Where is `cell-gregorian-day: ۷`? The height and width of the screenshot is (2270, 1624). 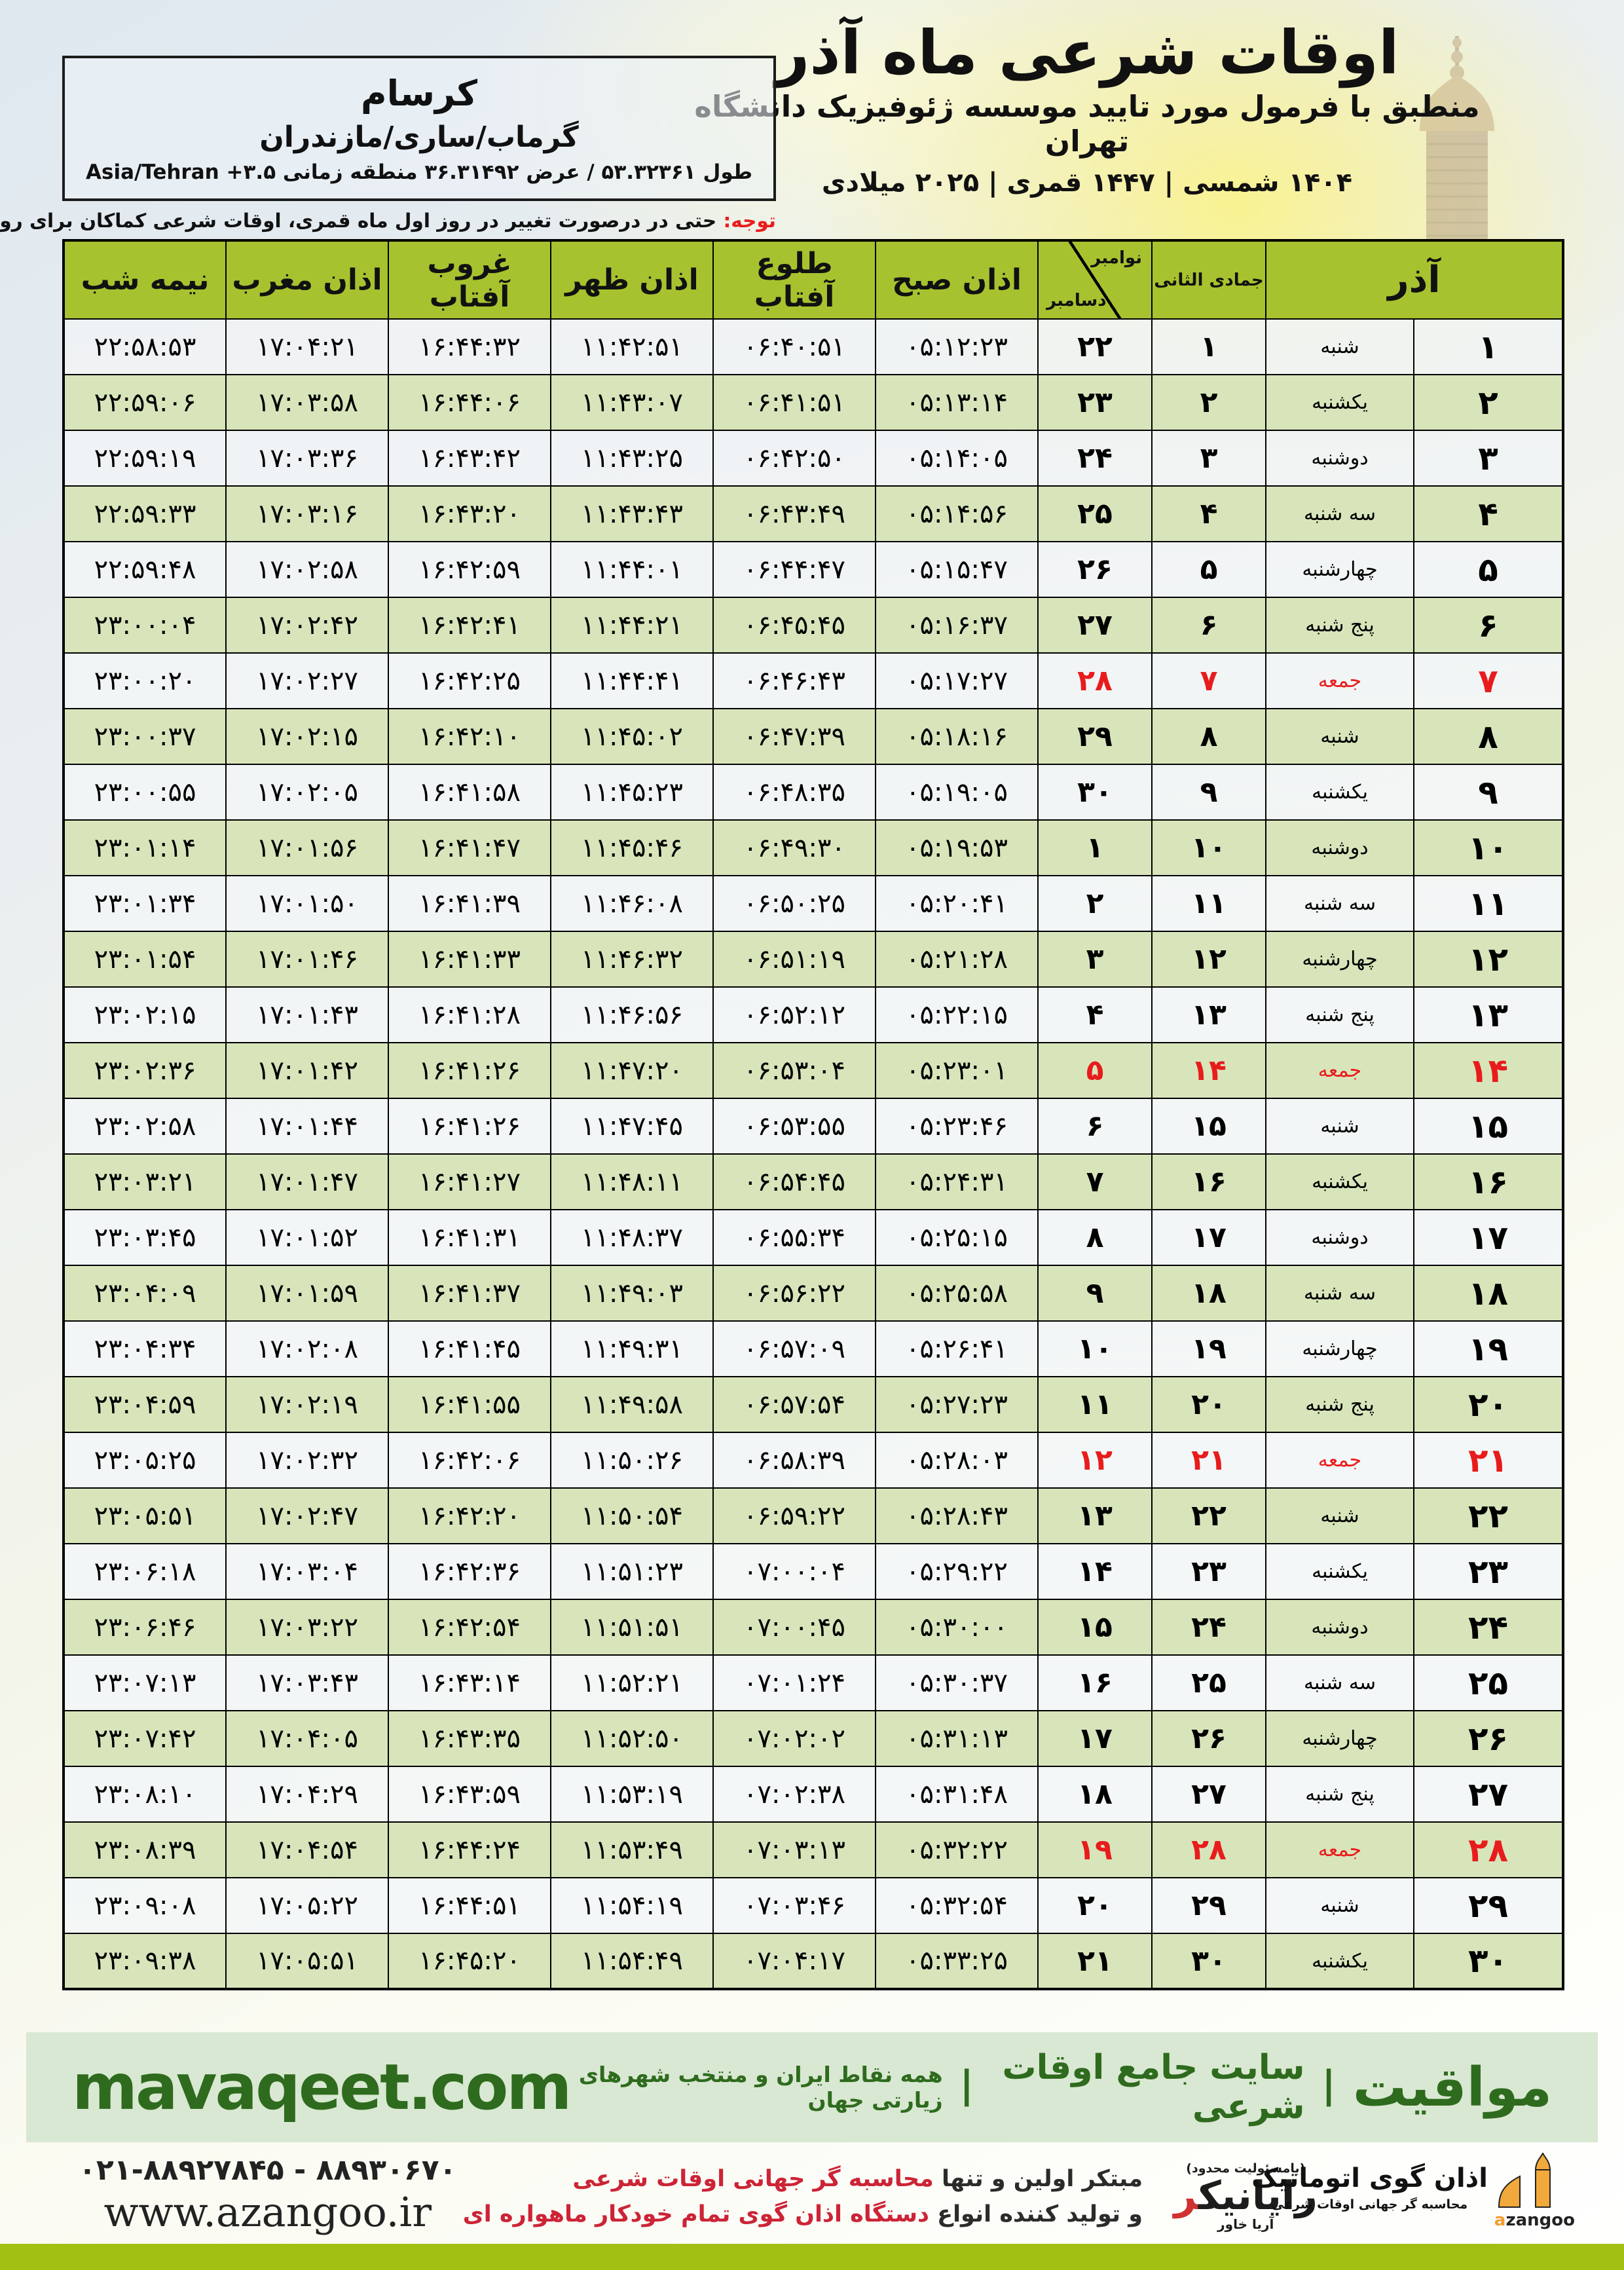
cell-gregorian-day: ۷ is located at coordinates (1095, 1181).